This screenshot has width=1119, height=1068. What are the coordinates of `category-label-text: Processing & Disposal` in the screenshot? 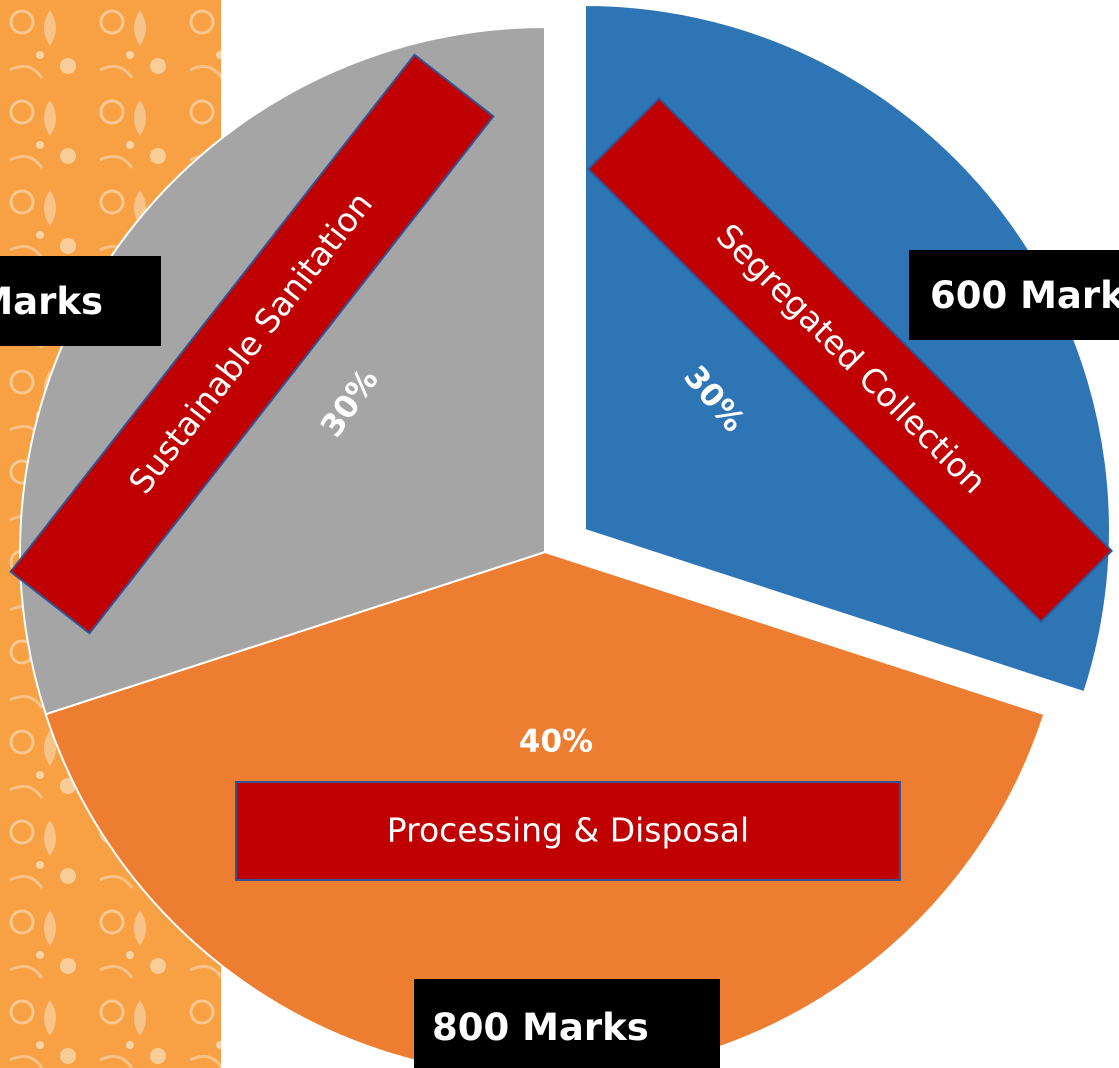 It's located at (568, 830).